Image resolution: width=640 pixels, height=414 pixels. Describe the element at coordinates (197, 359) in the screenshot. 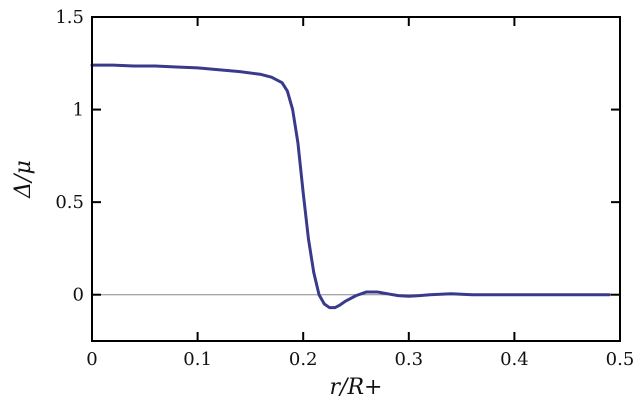

I see `x-tick-label: 0.1` at that location.